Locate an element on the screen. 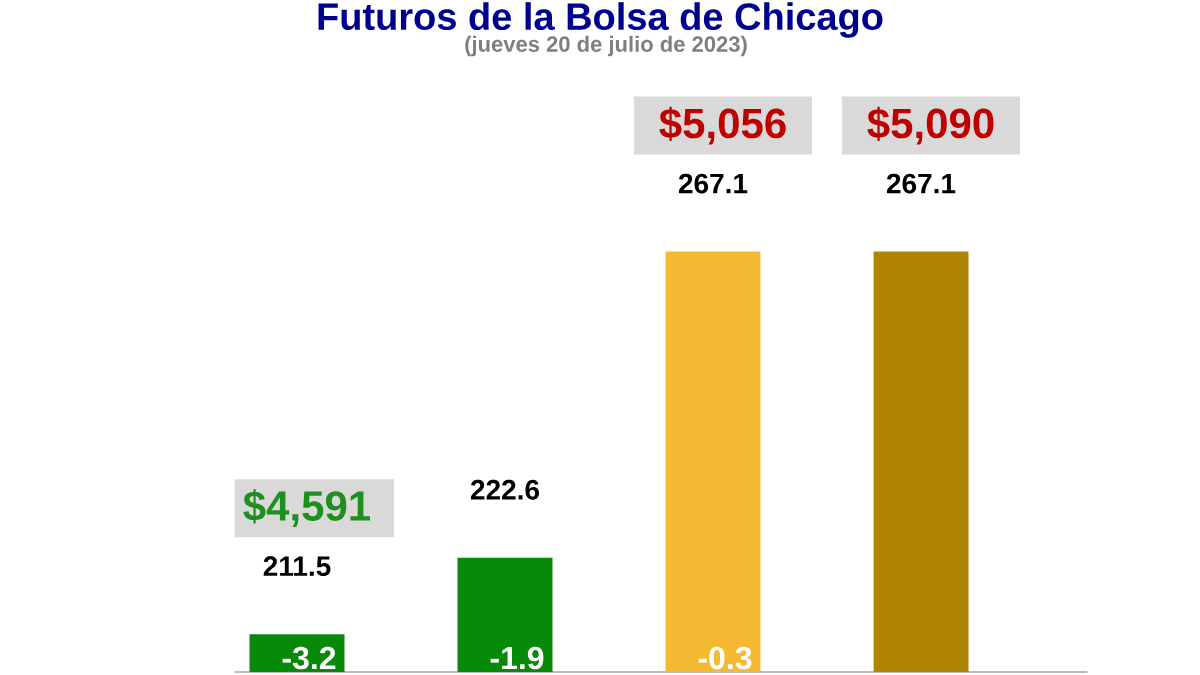 The width and height of the screenshot is (1200, 675). annotation: $4,591 is located at coordinates (307, 508).